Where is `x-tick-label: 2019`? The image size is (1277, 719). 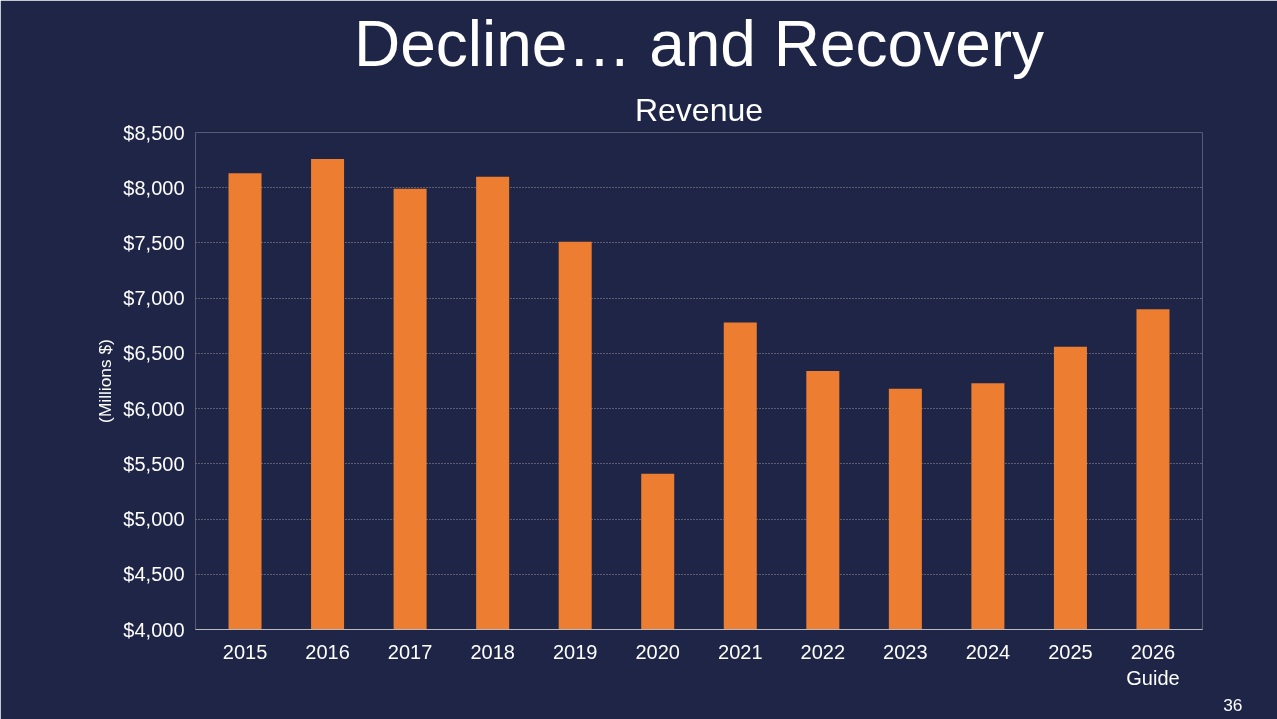 x-tick-label: 2019 is located at coordinates (575, 651).